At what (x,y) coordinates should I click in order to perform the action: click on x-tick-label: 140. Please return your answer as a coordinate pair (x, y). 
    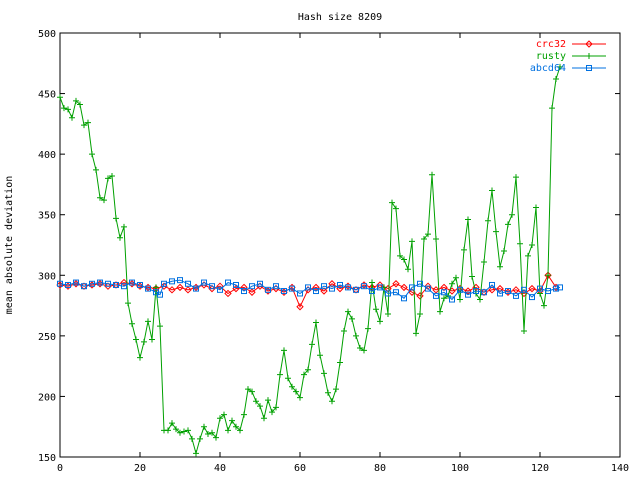
    Looking at the image, I should click on (620, 468).